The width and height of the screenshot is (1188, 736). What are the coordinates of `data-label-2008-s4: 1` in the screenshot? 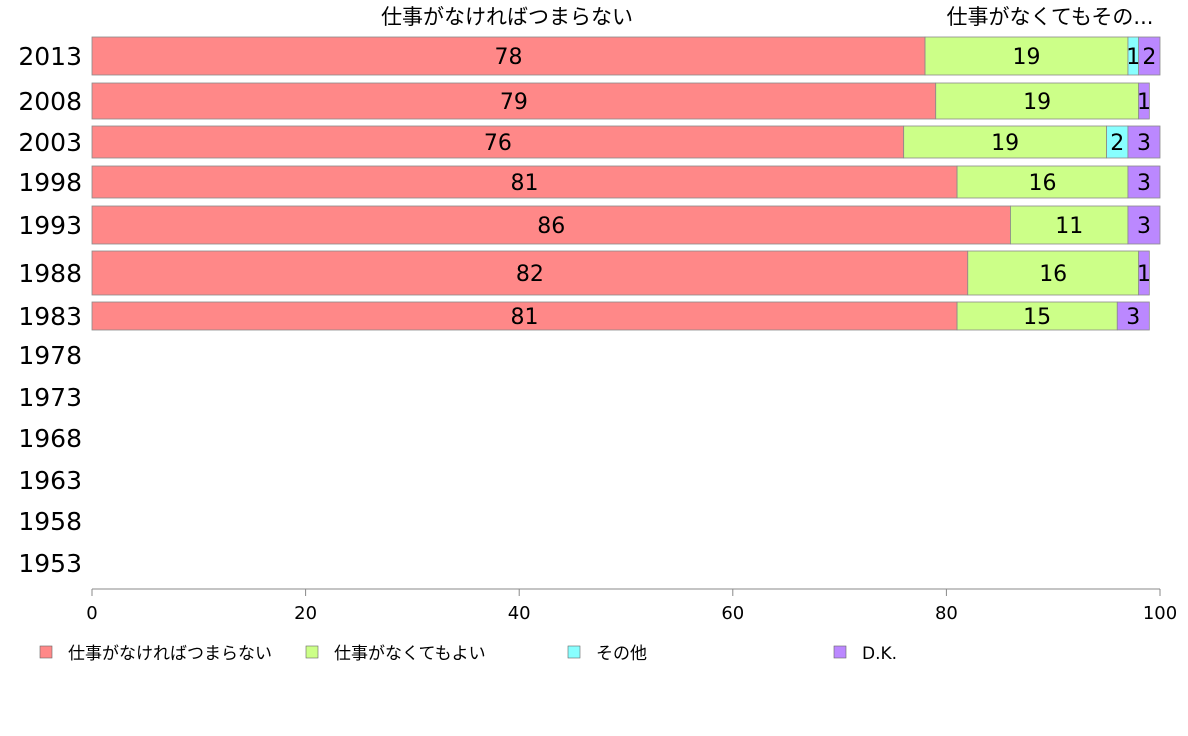 It's located at (1144, 102).